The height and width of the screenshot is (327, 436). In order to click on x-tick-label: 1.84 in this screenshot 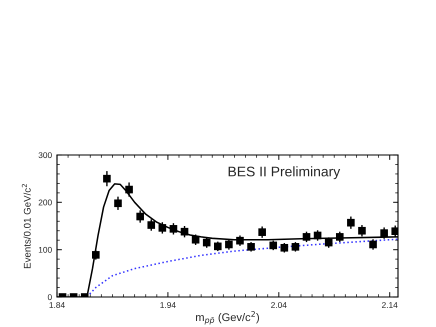, I will do `click(57, 305)`.